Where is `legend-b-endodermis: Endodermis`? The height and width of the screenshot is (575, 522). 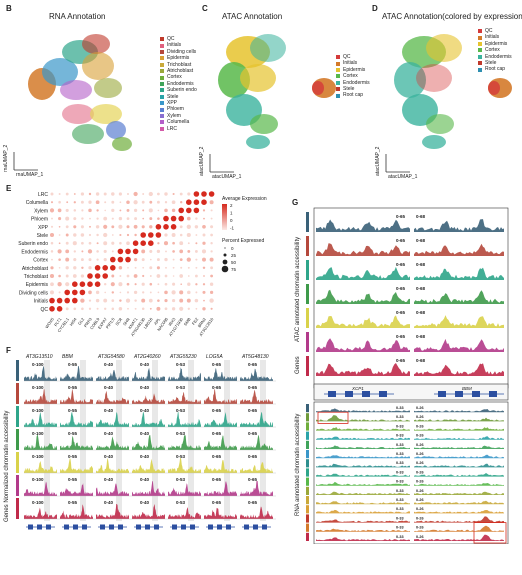 legend-b-endodermis: Endodermis is located at coordinates (180, 83).